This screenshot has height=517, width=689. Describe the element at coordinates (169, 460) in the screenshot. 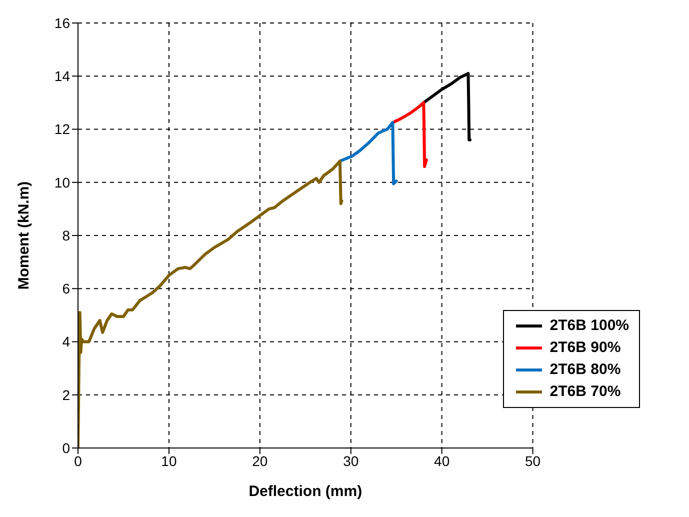

I see `x-tick-label: 10` at that location.